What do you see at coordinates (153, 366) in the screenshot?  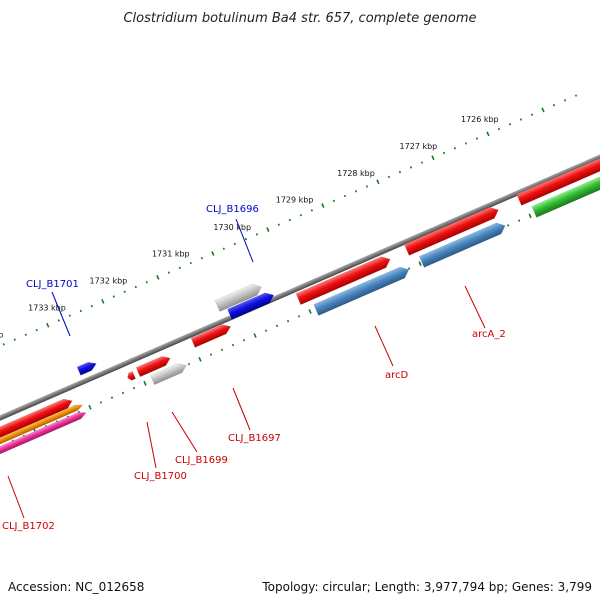 I see `gene-clj-b1700-b` at bounding box center [153, 366].